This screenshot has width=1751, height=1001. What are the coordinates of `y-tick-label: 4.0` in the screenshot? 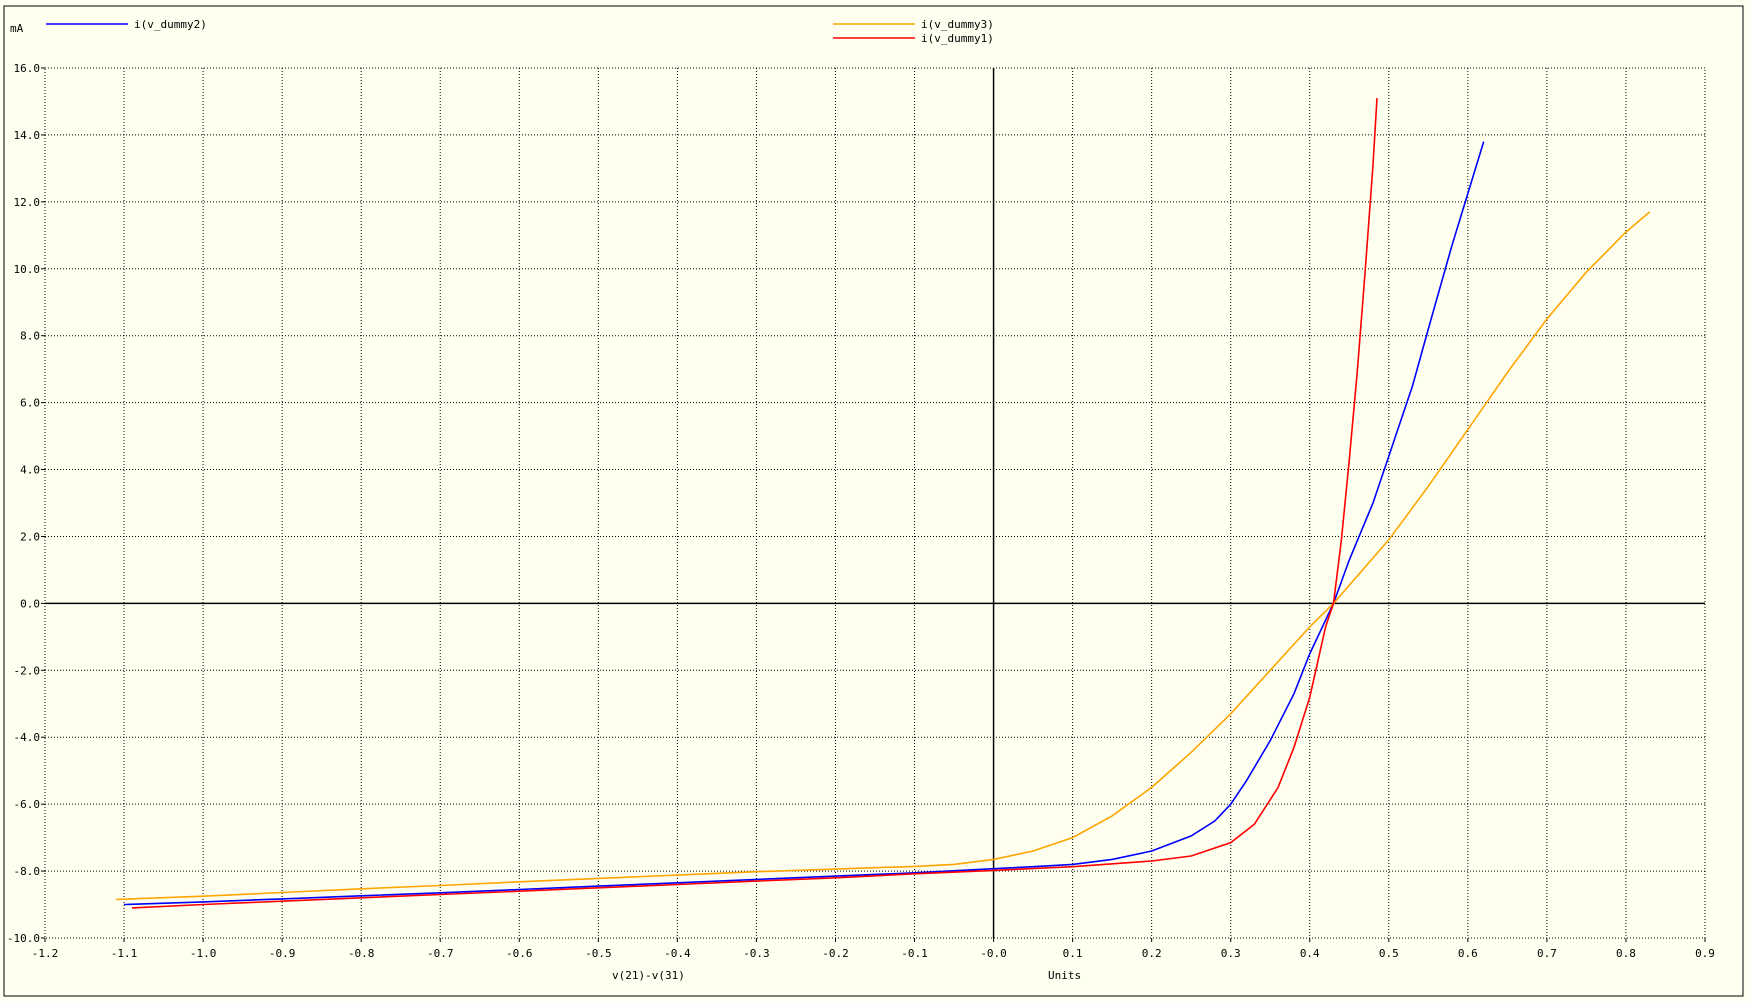 It's located at (30, 470).